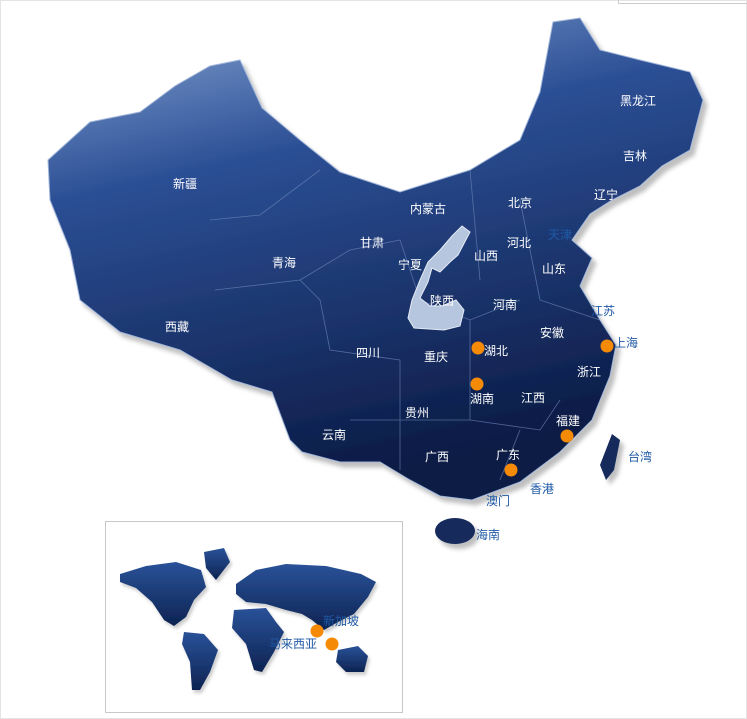 Image resolution: width=747 pixels, height=719 pixels. What do you see at coordinates (533, 398) in the screenshot?
I see `label-jiangxi: 江西` at bounding box center [533, 398].